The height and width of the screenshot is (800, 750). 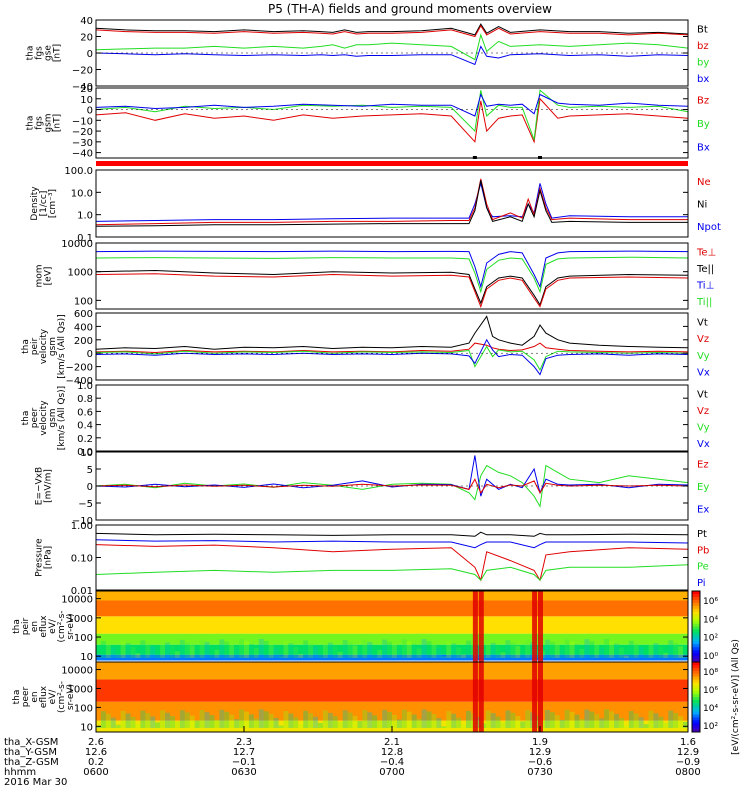 I want to click on heatmap-band, so click(x=392, y=639).